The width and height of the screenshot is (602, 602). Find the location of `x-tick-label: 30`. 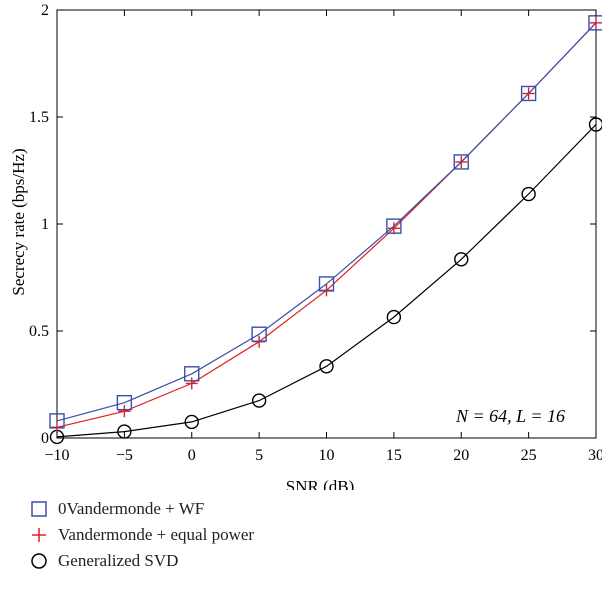

x-tick-label: 30 is located at coordinates (595, 455).